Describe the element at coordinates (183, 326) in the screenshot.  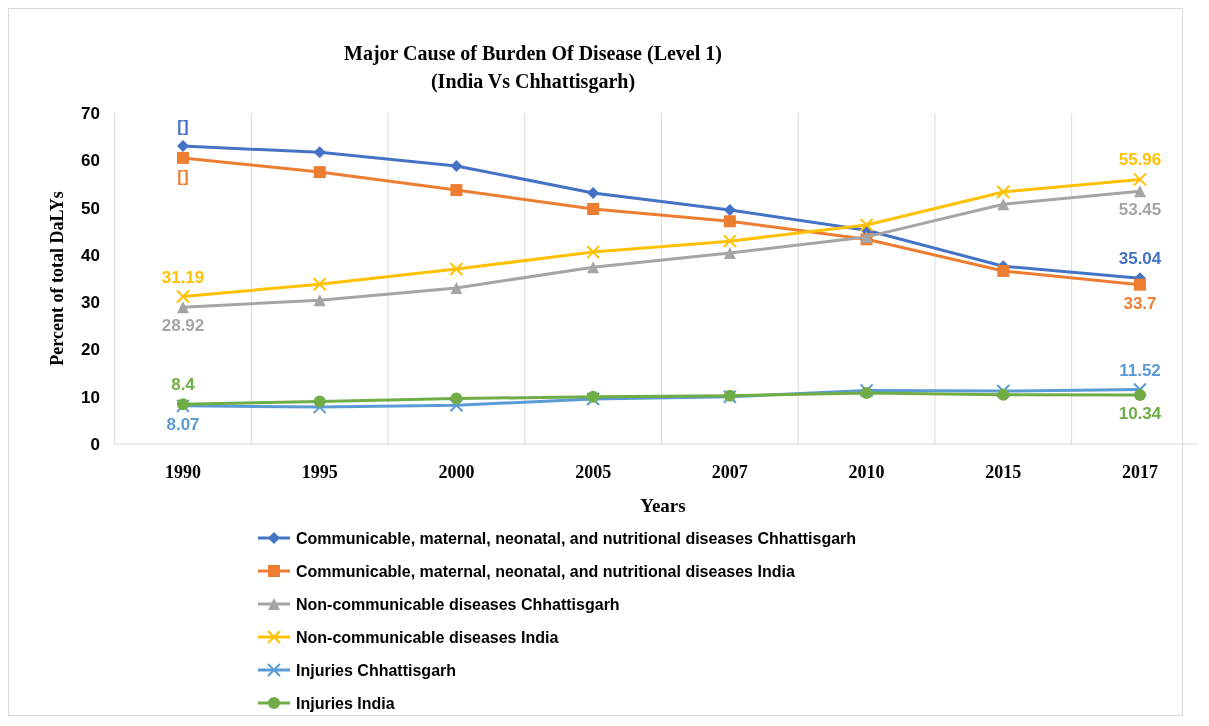
I see `data-label: 28.92` at that location.